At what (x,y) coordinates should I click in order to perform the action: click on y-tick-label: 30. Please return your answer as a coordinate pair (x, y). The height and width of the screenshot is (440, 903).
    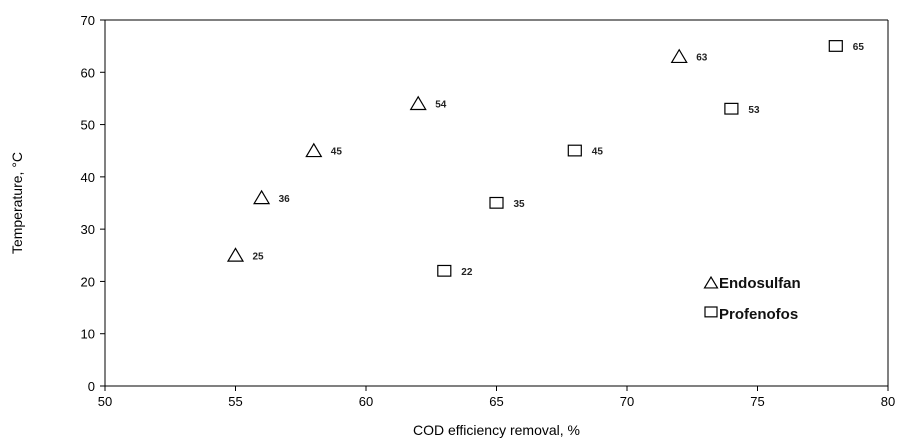
    Looking at the image, I should click on (88, 229).